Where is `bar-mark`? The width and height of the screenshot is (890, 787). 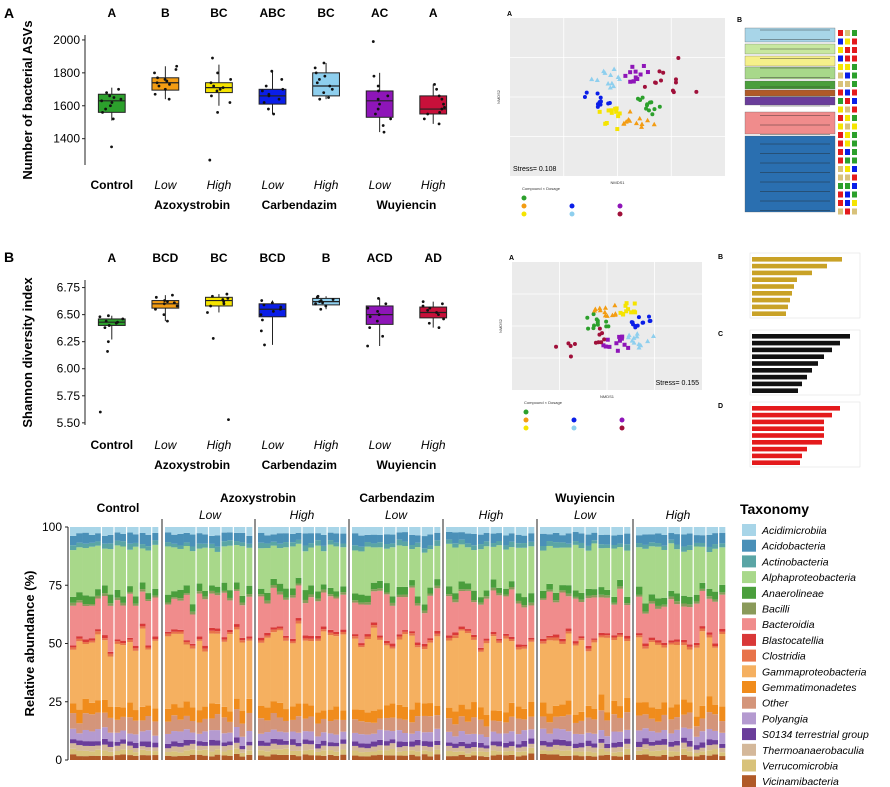
bar-mark is located at coordinates (789, 266).